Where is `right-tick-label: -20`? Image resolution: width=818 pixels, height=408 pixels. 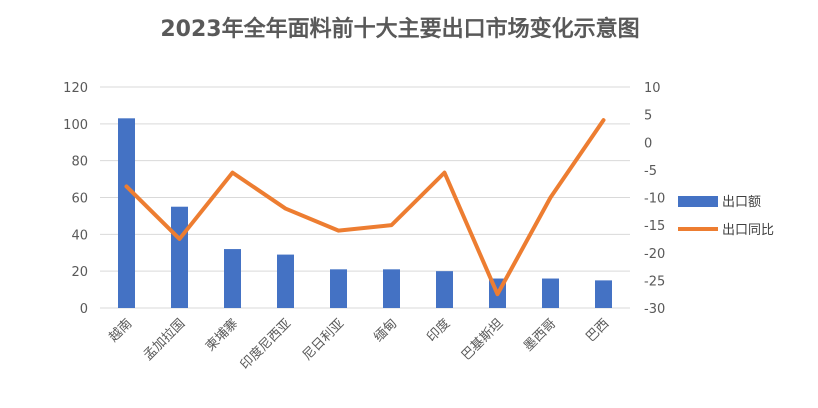 right-tick-label: -20 is located at coordinates (654, 254).